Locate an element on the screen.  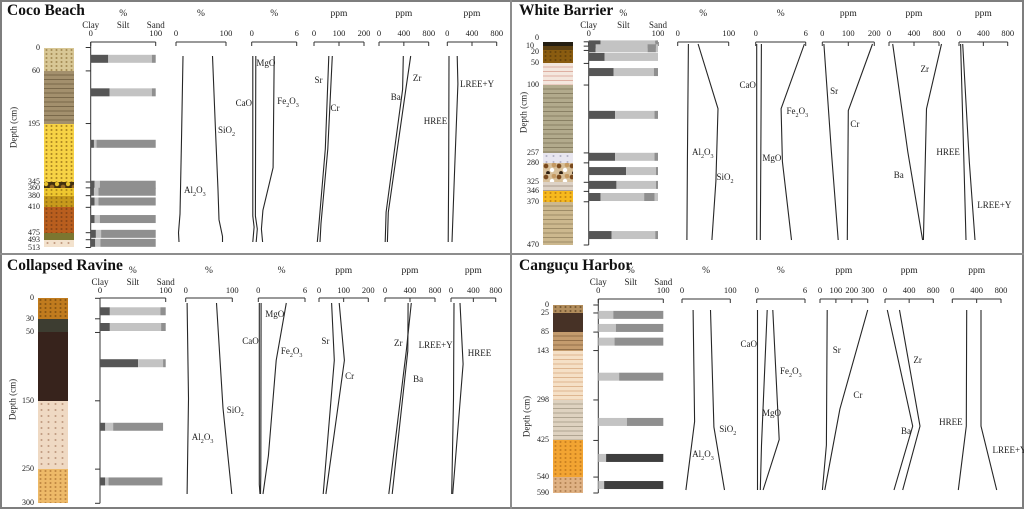
stratum-60-195cm is located at coordinates (59, 97).